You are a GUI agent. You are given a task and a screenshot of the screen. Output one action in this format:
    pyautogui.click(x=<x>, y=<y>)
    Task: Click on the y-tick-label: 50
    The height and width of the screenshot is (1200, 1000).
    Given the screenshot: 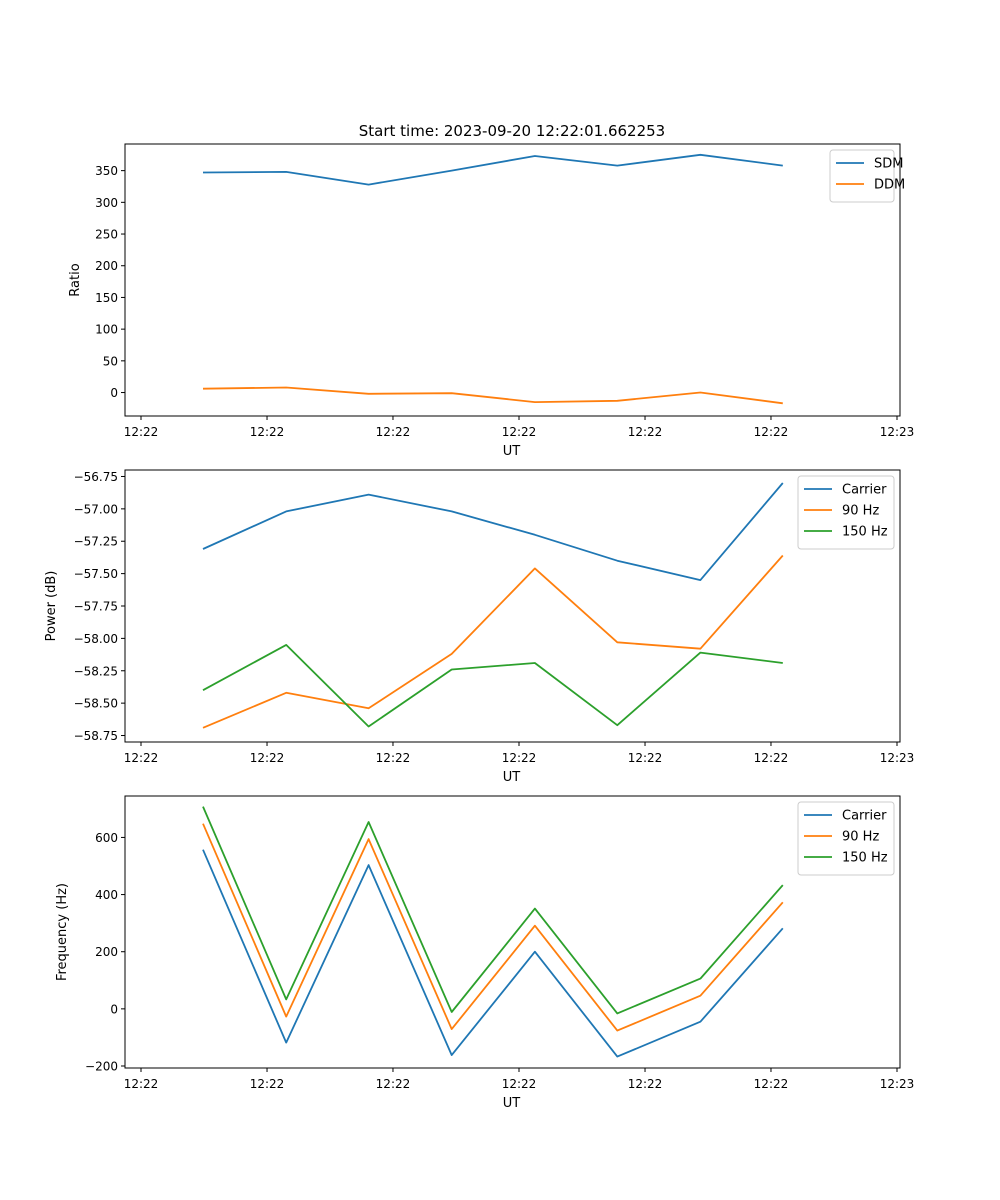 What is the action you would take?
    pyautogui.click(x=110, y=361)
    